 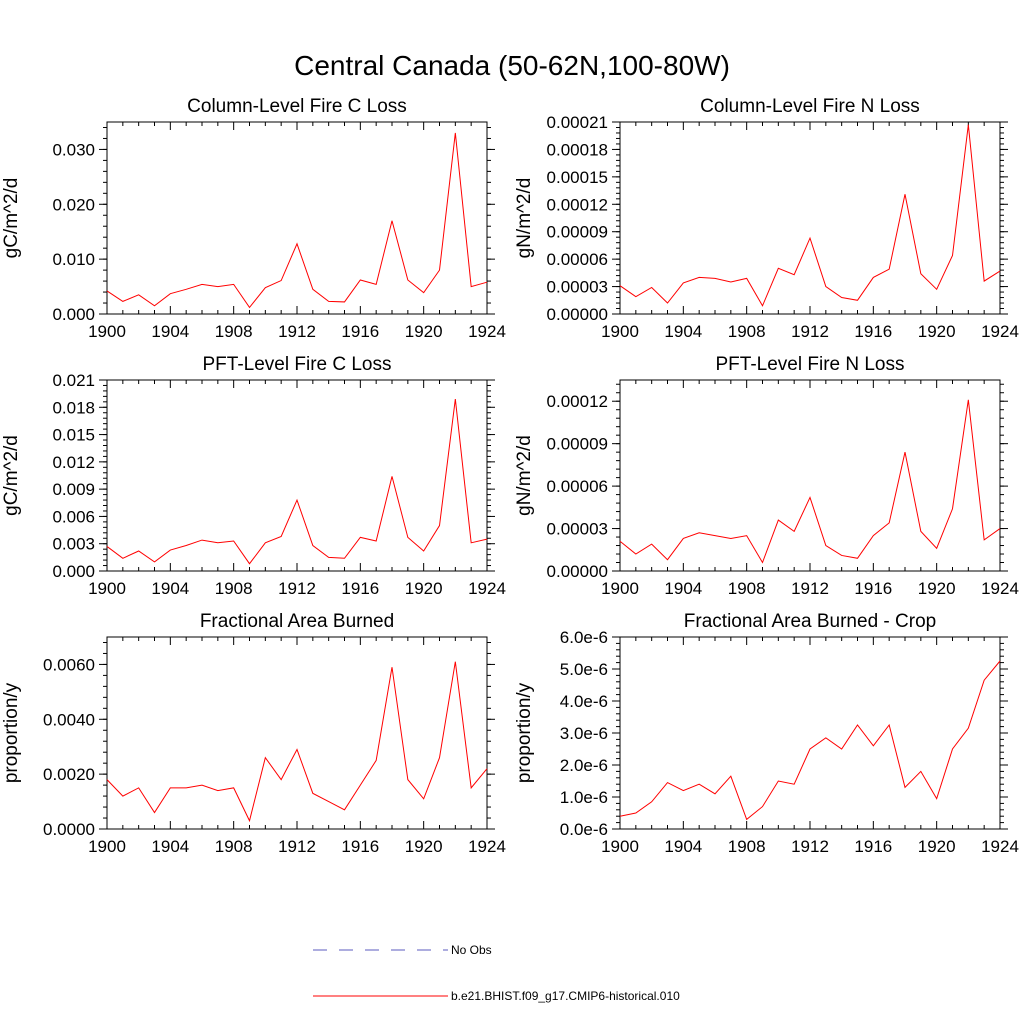 I want to click on y-tick-label: 0.010, so click(x=73, y=259).